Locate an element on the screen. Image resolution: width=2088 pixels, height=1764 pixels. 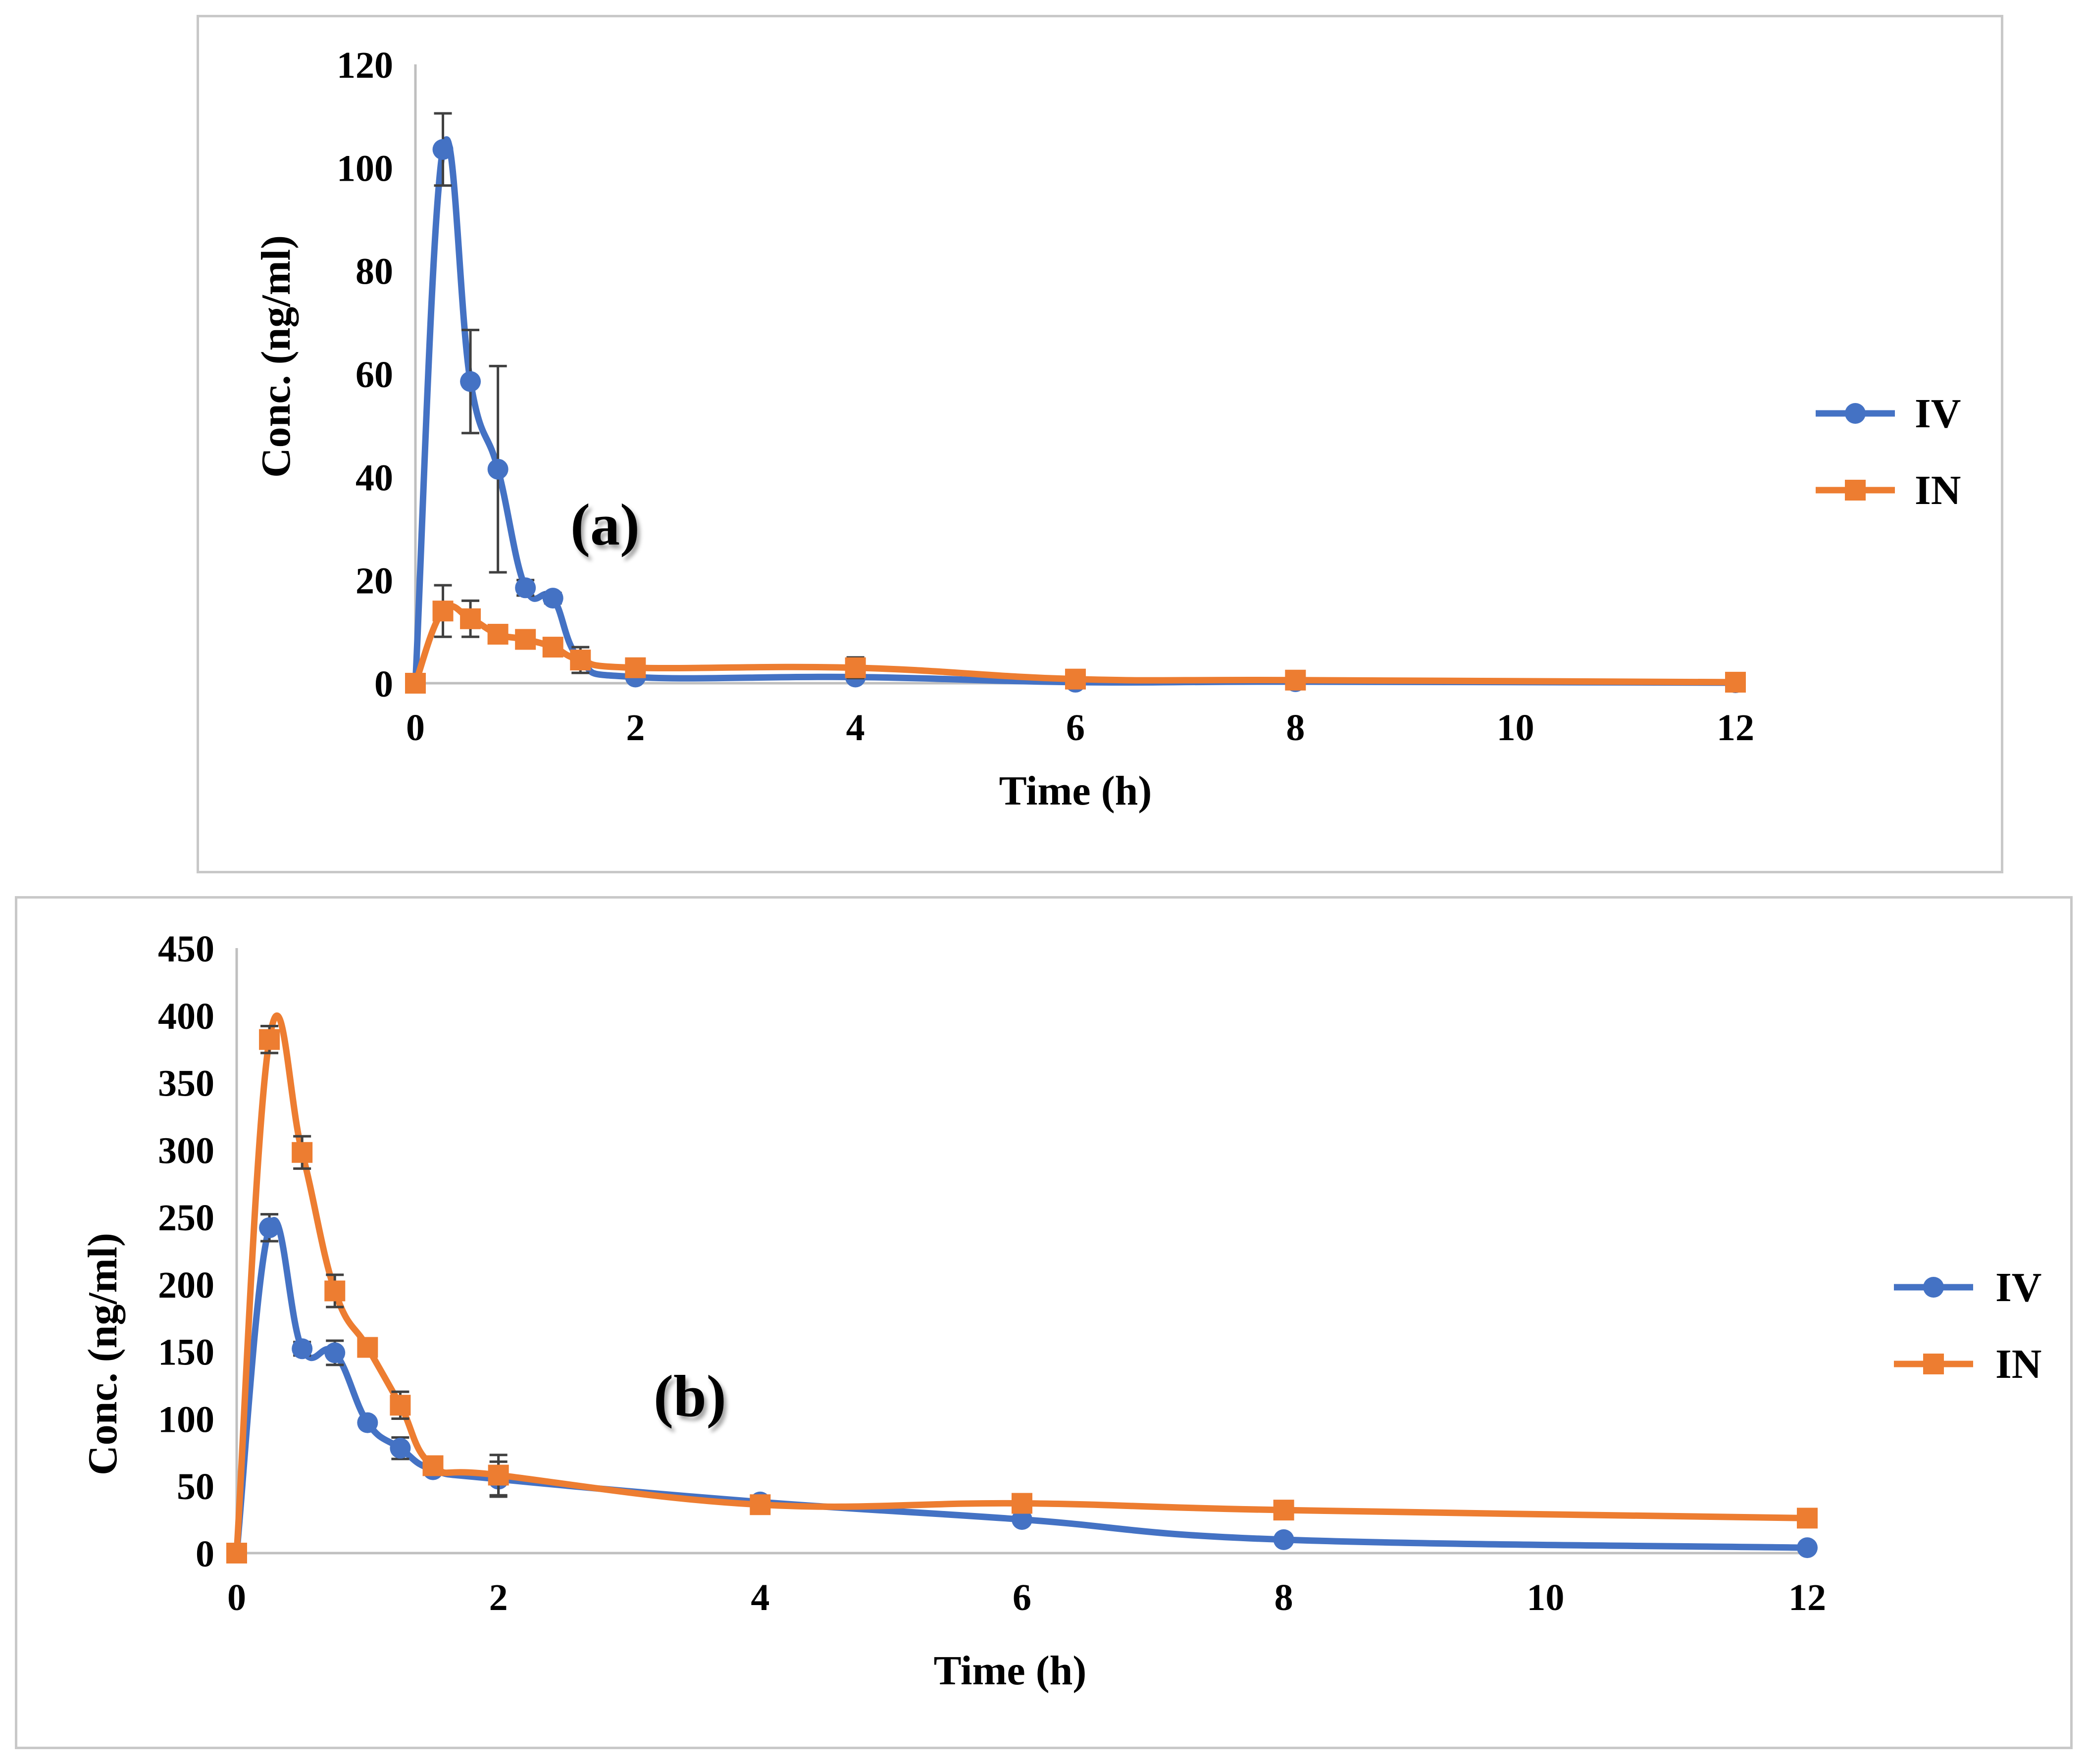
y-tick-label: 20 is located at coordinates (375, 581).